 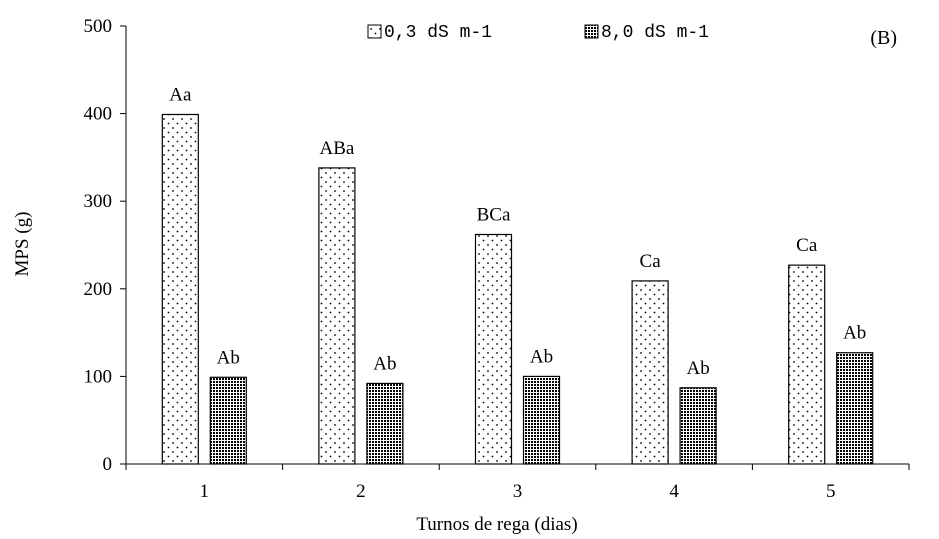 I want to click on legend: 0,3 dS m-1 8,0 dS m-1, so click(x=538, y=33).